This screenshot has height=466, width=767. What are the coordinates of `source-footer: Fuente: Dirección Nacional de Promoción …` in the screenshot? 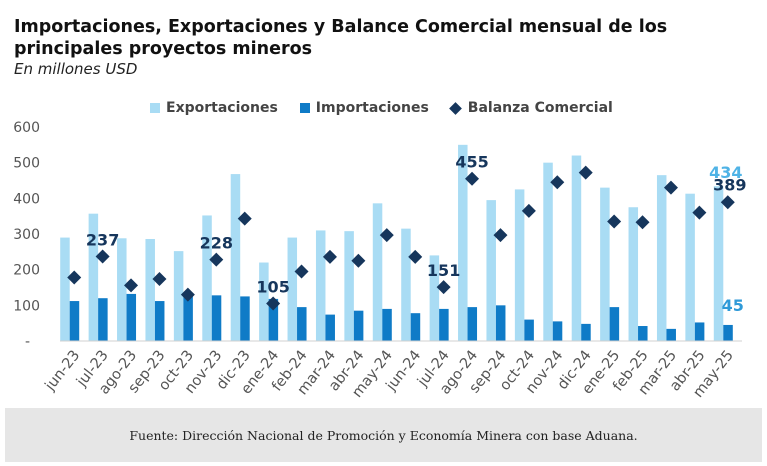 It's located at (383, 435).